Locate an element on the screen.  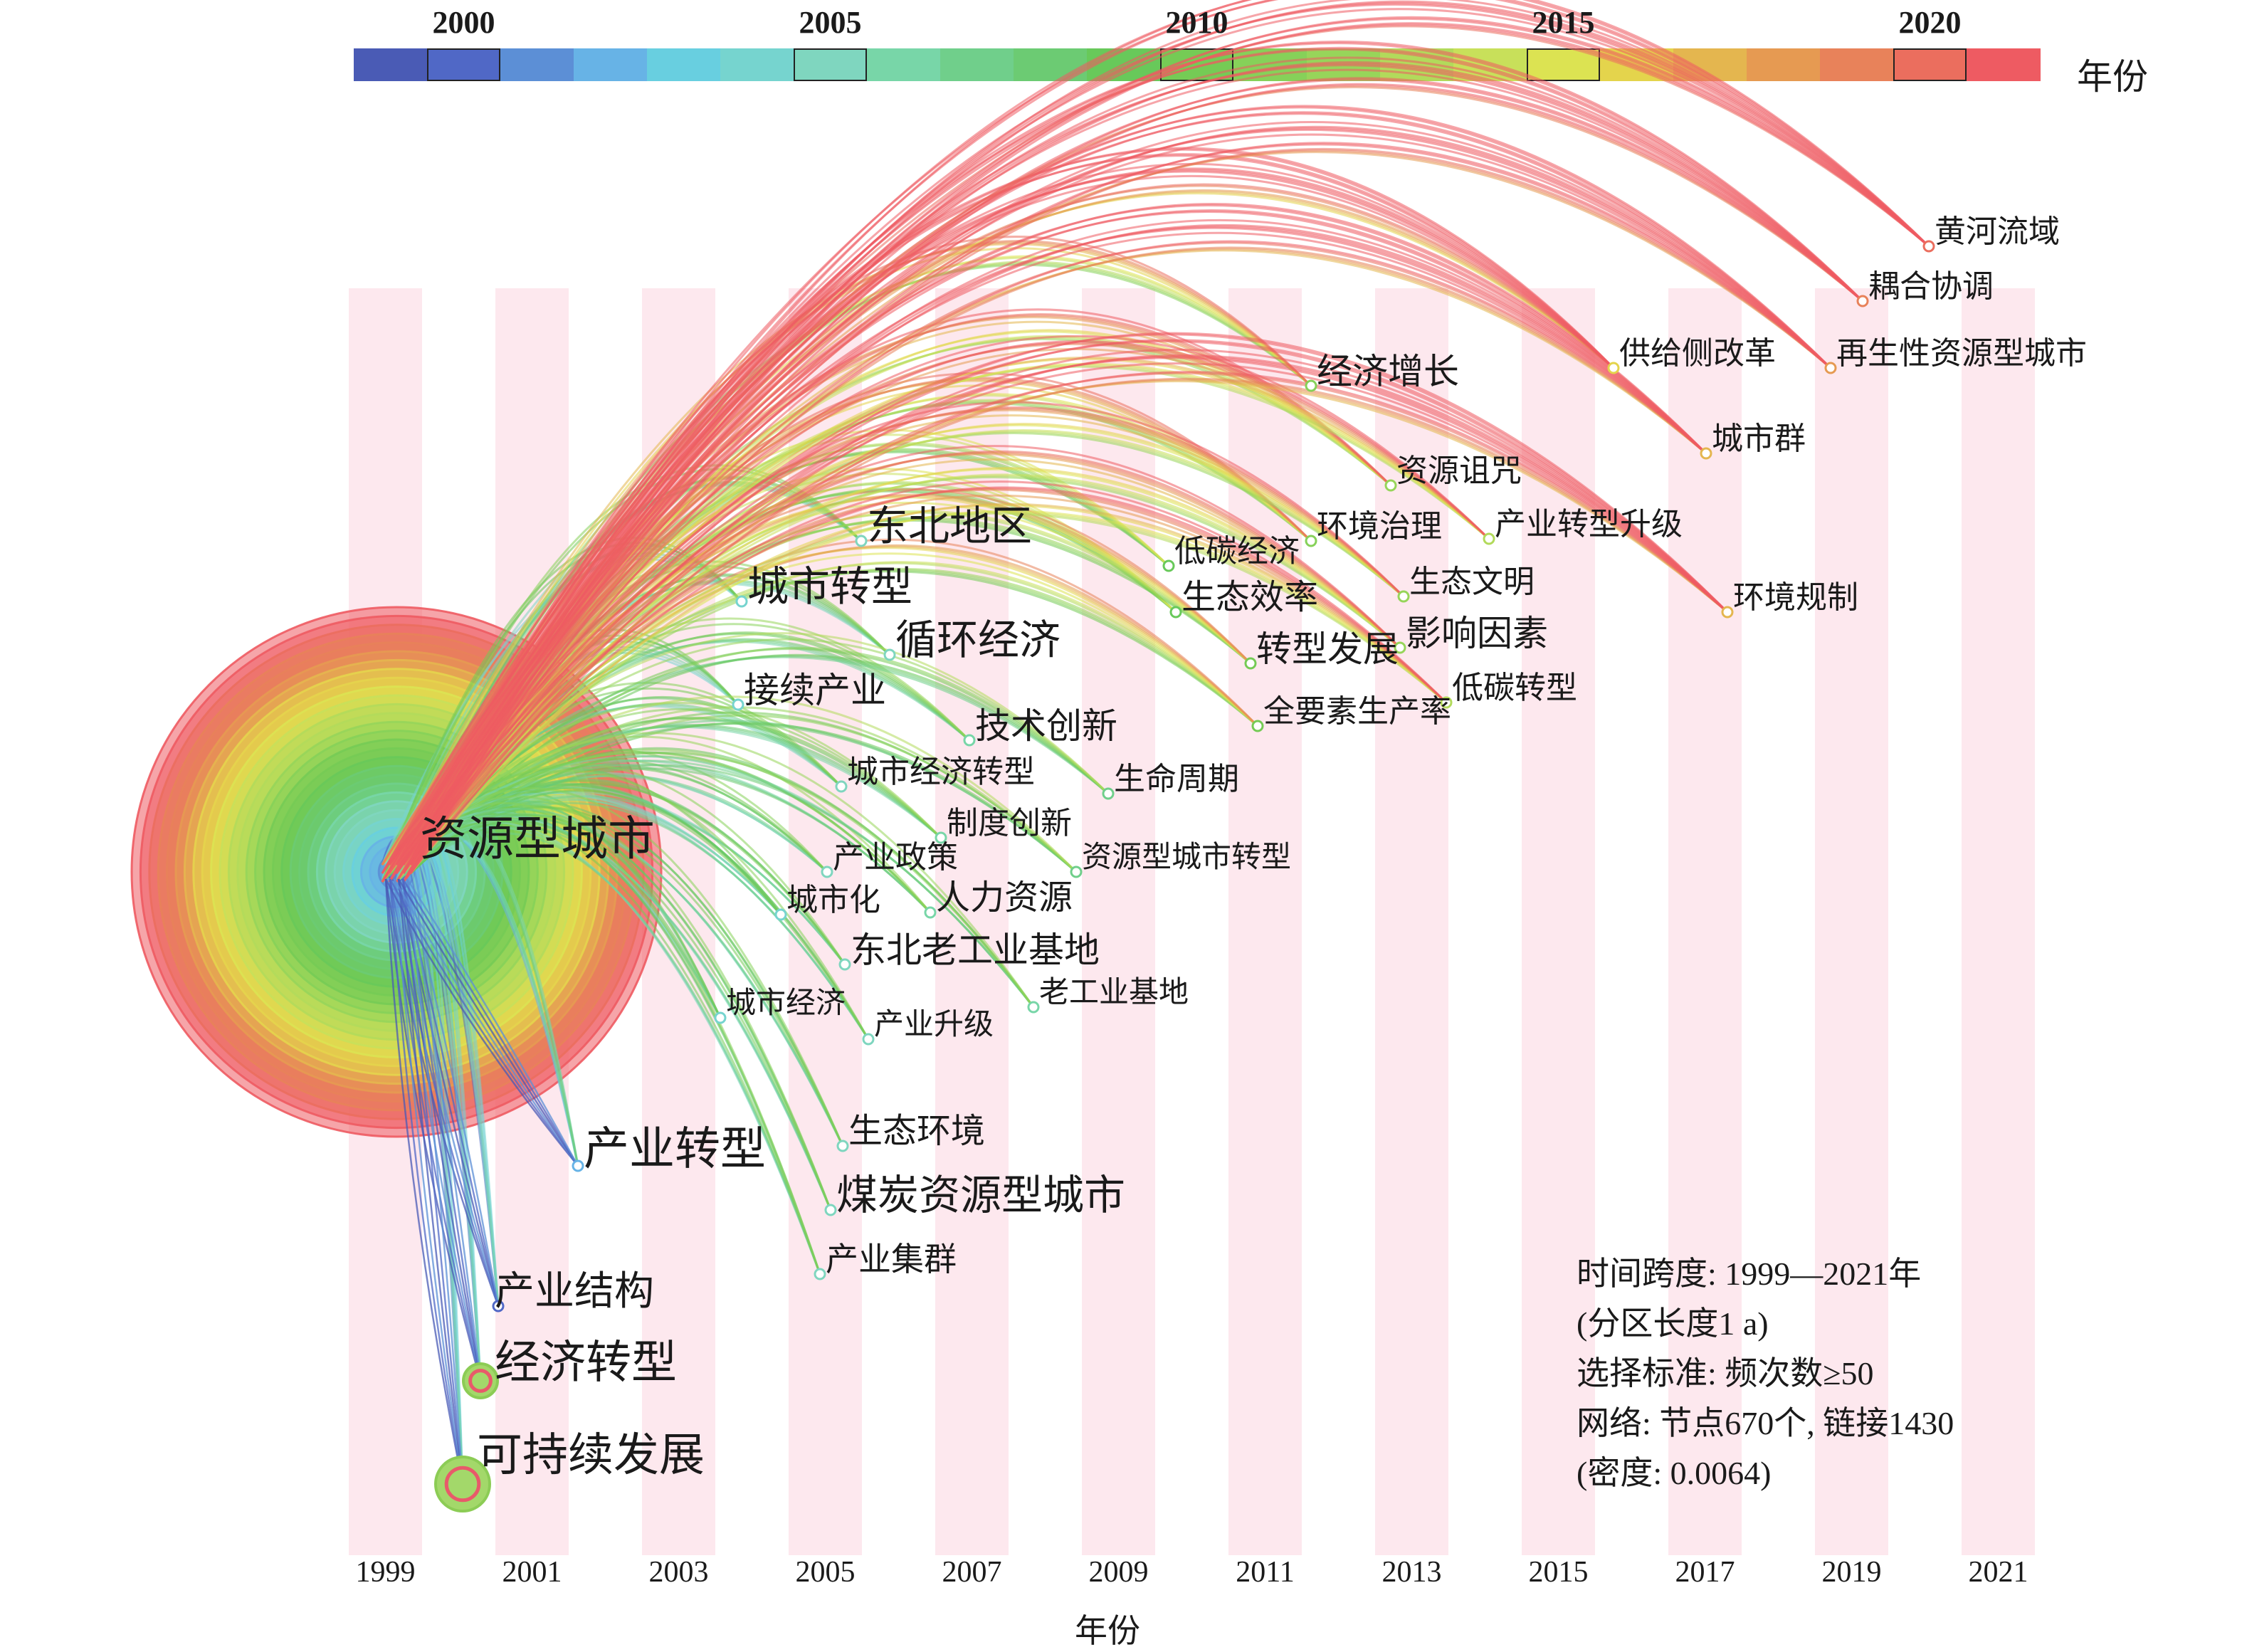
keyword-label: 东北地区 is located at coordinates (950, 526).